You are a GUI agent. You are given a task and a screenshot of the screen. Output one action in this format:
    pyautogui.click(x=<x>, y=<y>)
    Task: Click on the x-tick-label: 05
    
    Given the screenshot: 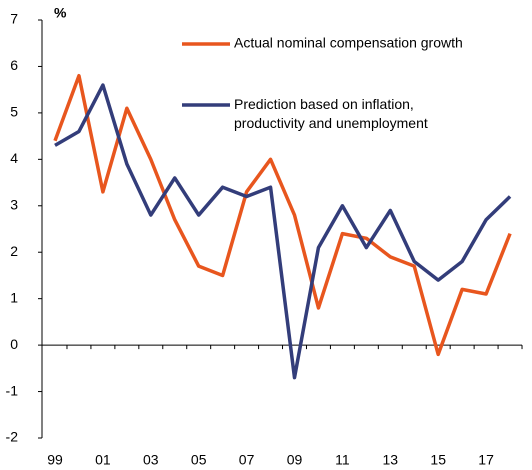 What is the action you would take?
    pyautogui.click(x=199, y=460)
    